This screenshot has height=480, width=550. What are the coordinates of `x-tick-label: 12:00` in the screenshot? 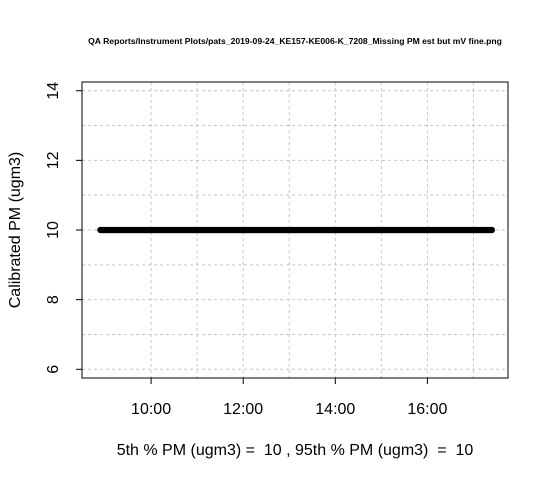 It's located at (243, 409).